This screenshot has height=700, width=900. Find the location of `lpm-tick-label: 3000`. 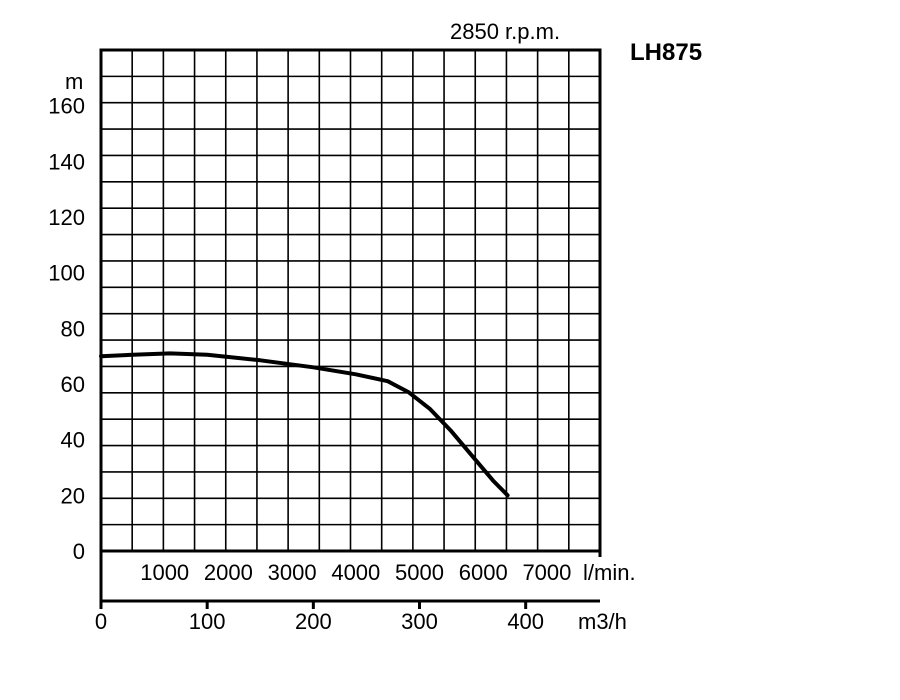

lpm-tick-label: 3000 is located at coordinates (292, 572).